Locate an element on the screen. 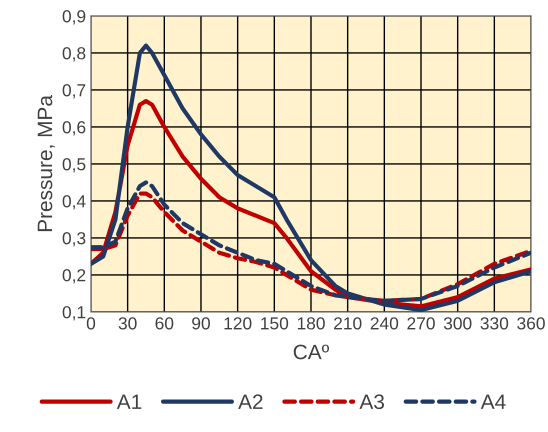  x-tick-label: 30 is located at coordinates (127, 323).